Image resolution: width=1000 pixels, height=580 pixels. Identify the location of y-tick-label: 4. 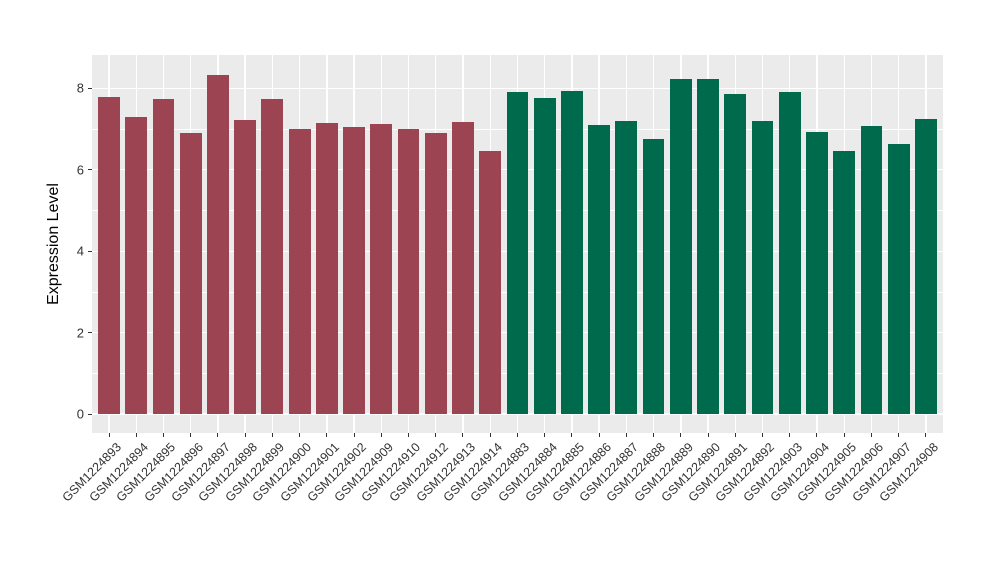
(80, 251).